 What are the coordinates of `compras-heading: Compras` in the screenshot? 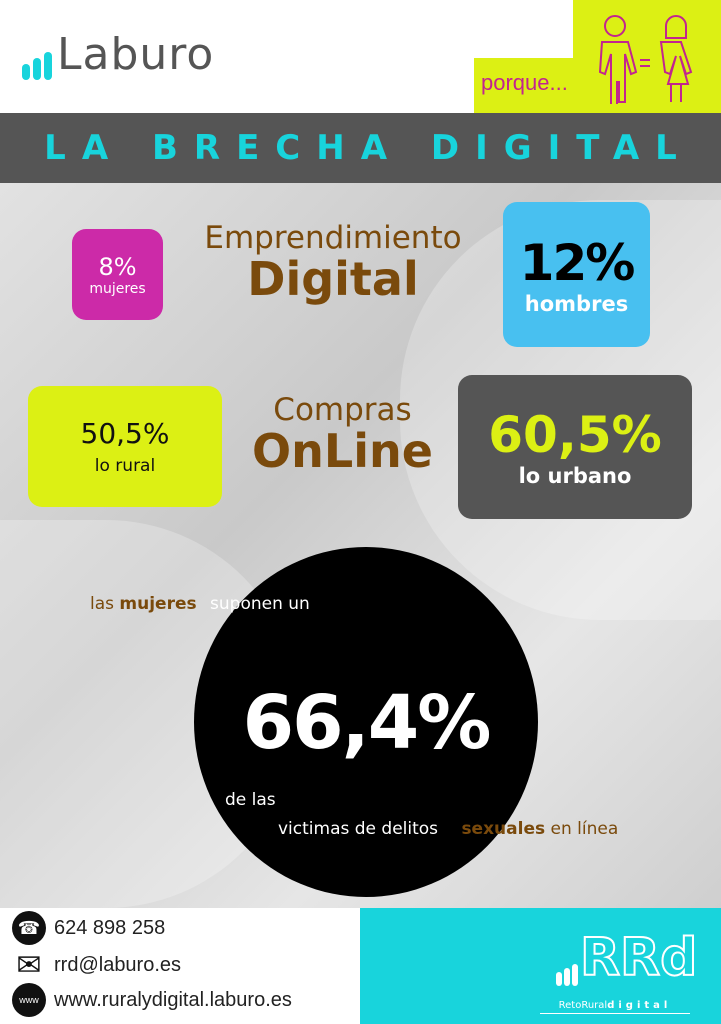 It's located at (342, 410).